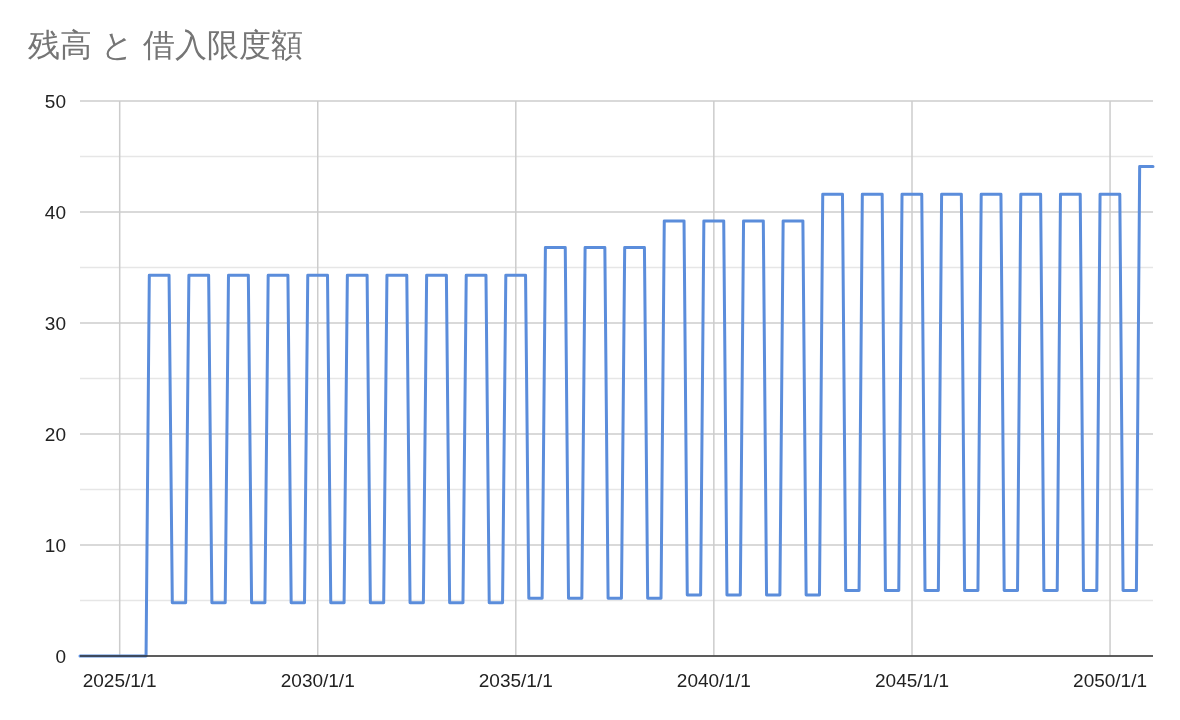  Describe the element at coordinates (119, 680) in the screenshot. I see `x-tick-label: 2025/1/1` at that location.